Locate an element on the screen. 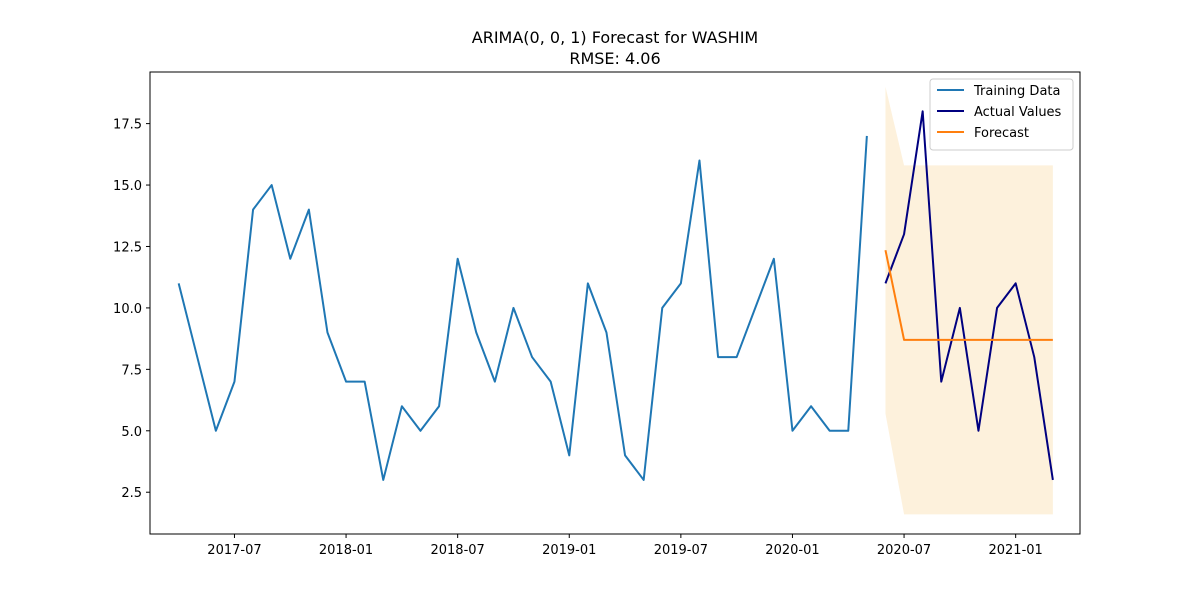 The height and width of the screenshot is (600, 1200). x-tick-label: 2017-07 is located at coordinates (234, 550).